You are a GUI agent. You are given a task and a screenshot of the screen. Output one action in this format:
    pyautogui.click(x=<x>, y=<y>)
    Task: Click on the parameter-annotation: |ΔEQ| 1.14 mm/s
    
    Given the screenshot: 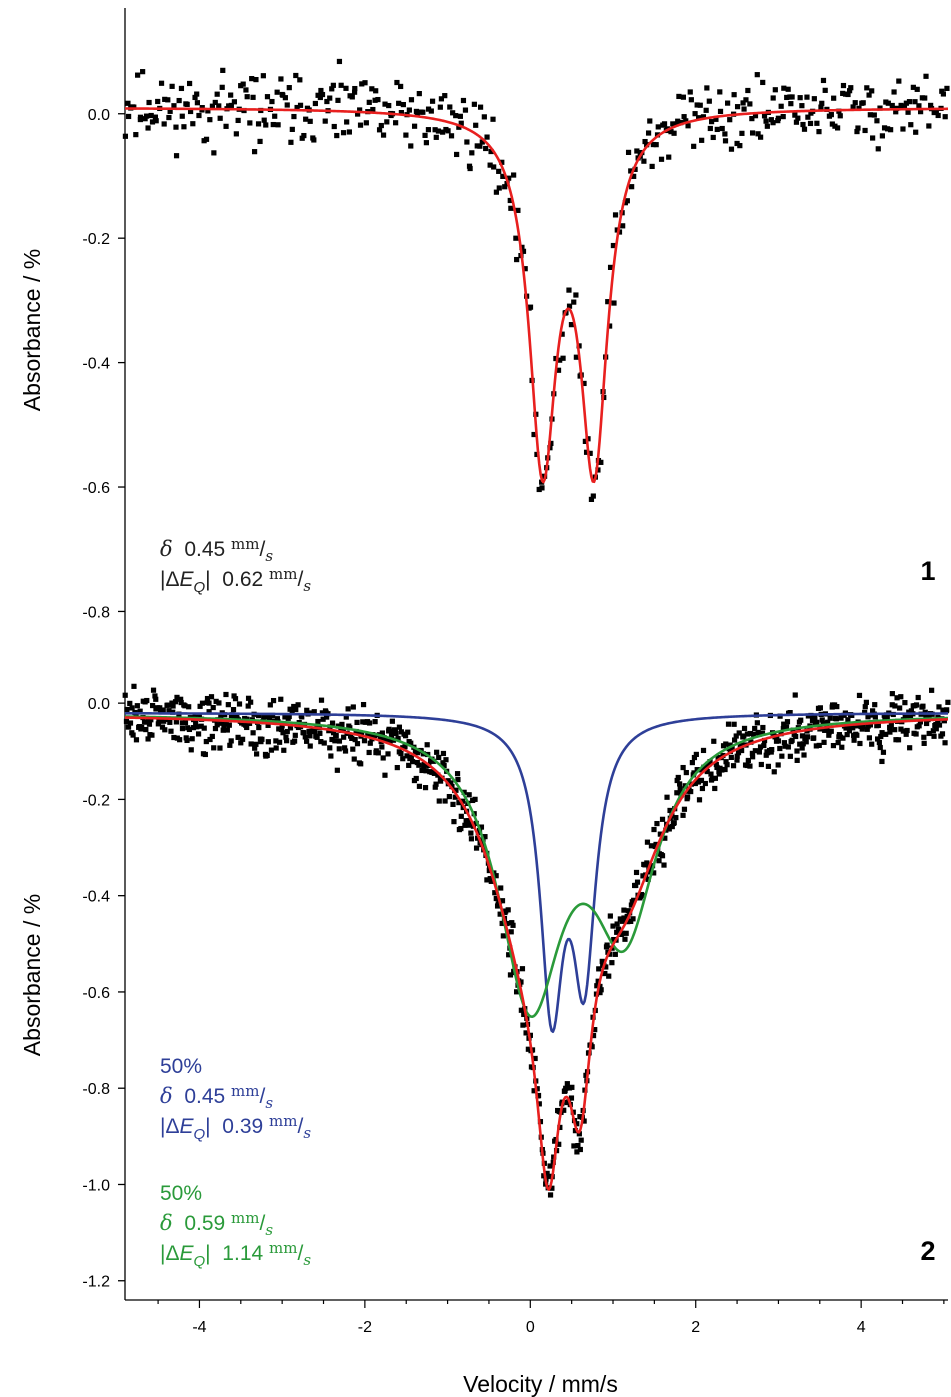 What is the action you would take?
    pyautogui.click(x=235, y=1254)
    